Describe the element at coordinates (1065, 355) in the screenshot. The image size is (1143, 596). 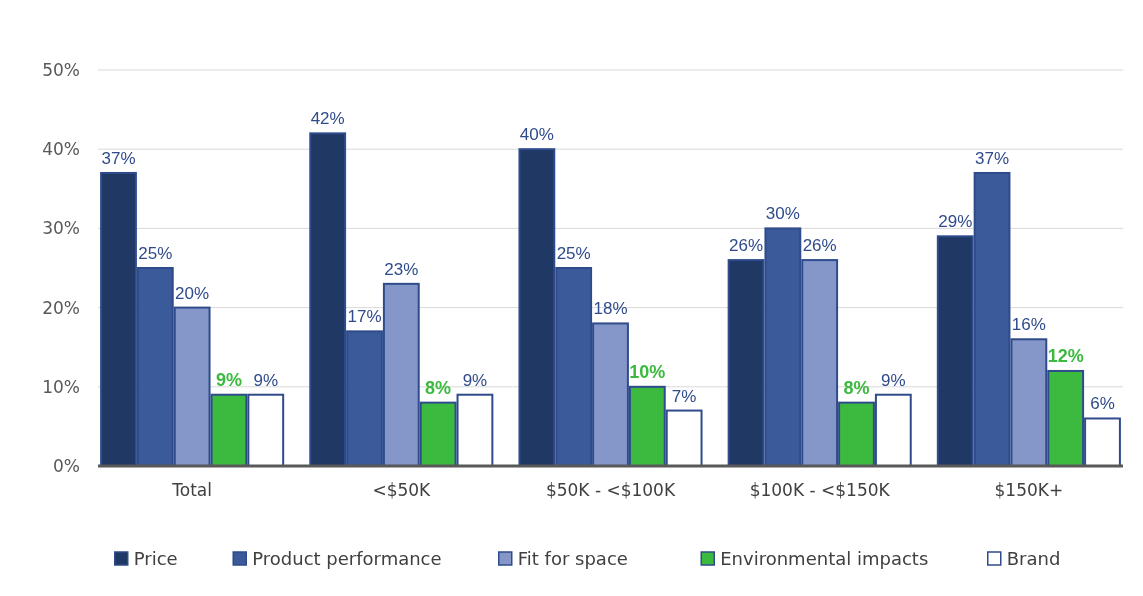
I see `data-label: 12%` at that location.